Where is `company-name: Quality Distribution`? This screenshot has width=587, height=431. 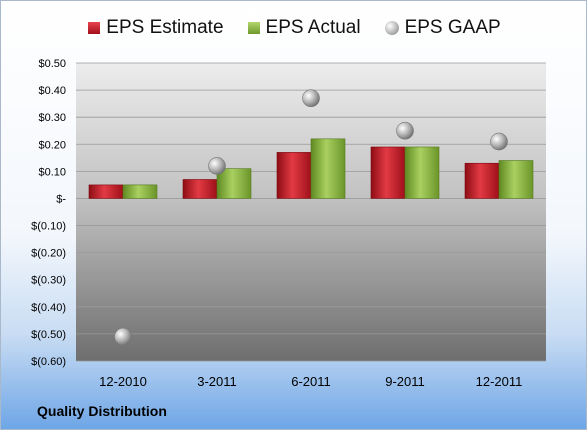
company-name: Quality Distribution is located at coordinates (102, 411).